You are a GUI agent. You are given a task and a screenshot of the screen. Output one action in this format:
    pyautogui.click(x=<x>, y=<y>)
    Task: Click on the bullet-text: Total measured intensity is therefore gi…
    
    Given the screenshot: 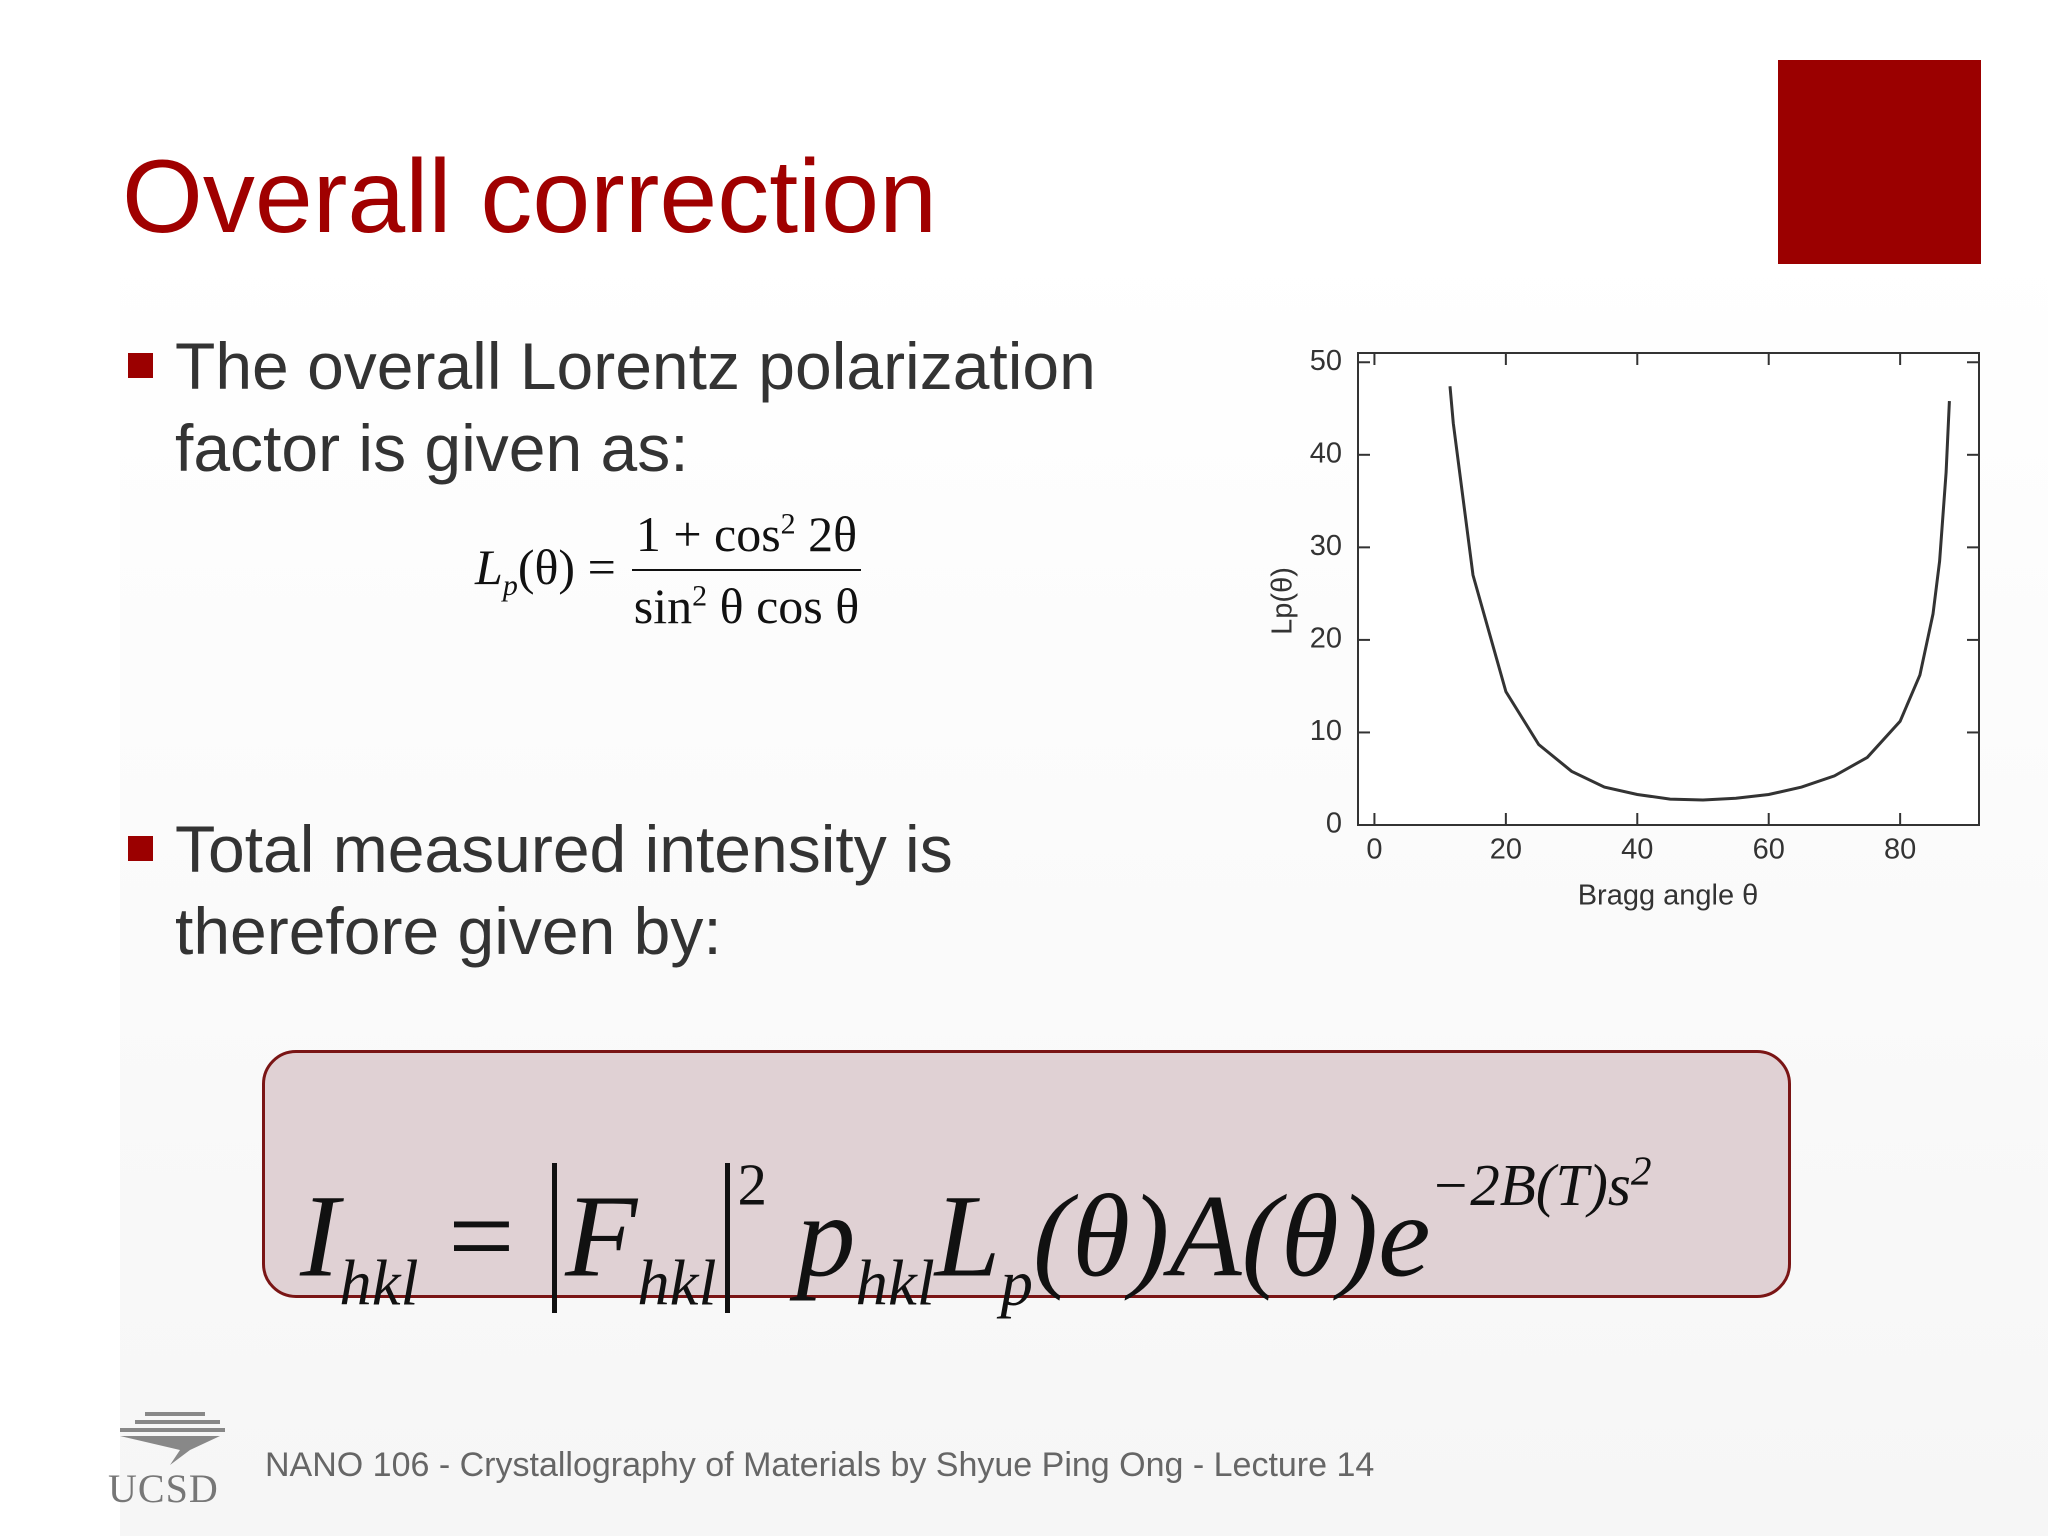 What is the action you would take?
    pyautogui.click(x=564, y=890)
    